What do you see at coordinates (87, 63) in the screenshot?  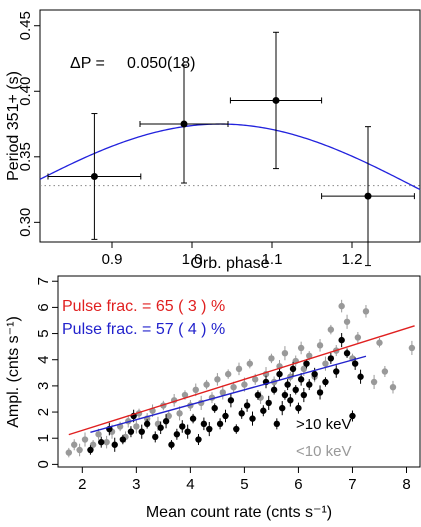 I see `delta-p-label: ΔP =` at bounding box center [87, 63].